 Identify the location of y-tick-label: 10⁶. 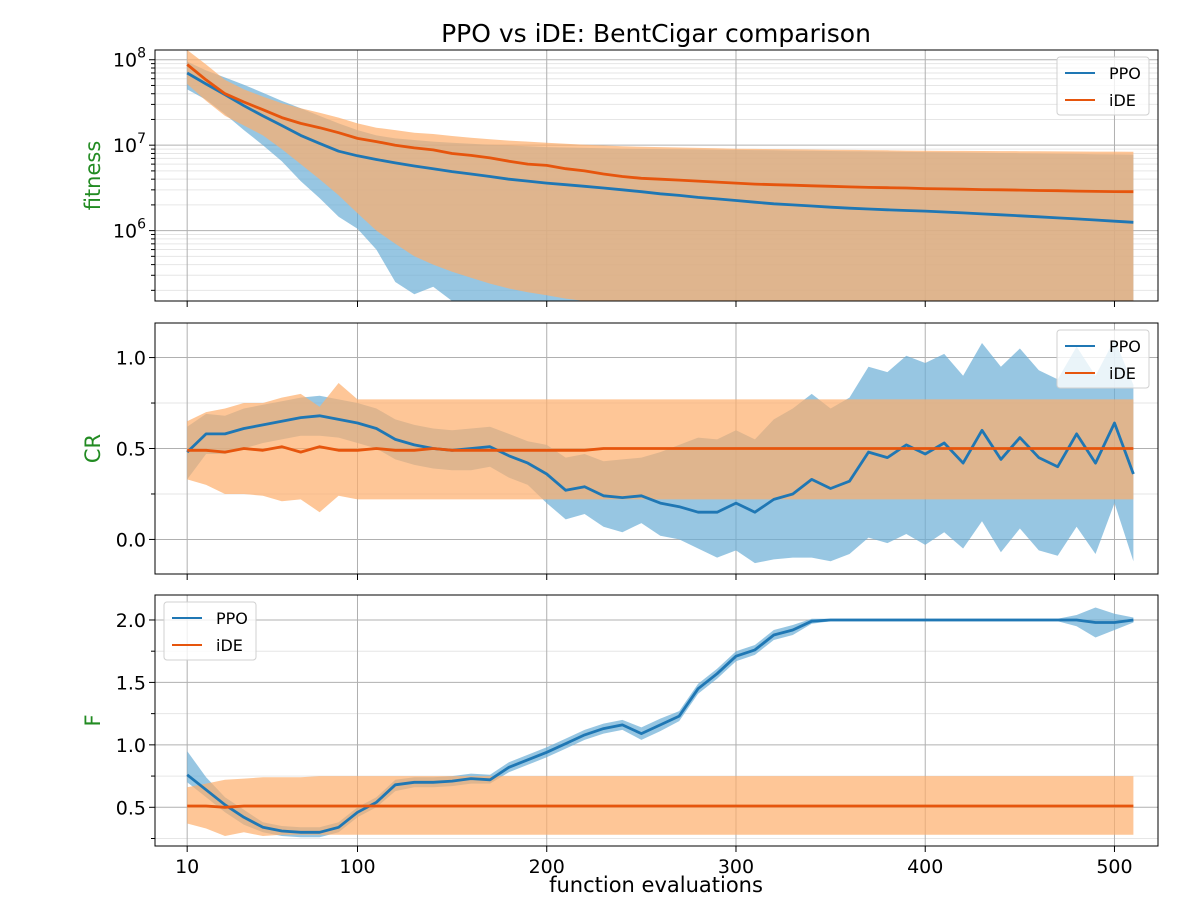
(129, 230).